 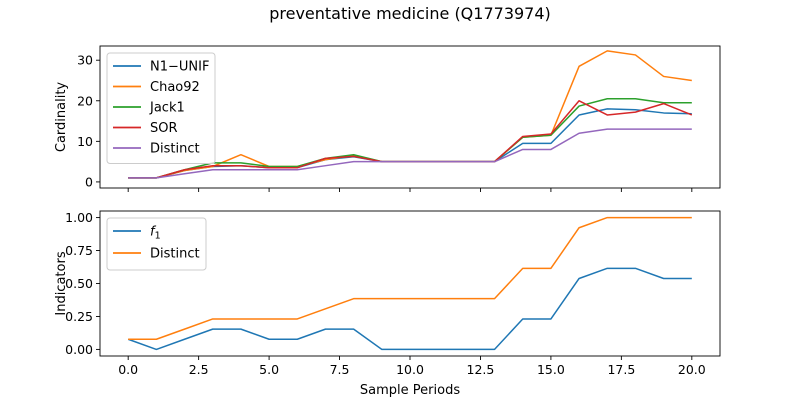 What do you see at coordinates (692, 369) in the screenshot?
I see `x-tick-label: 20.0` at bounding box center [692, 369].